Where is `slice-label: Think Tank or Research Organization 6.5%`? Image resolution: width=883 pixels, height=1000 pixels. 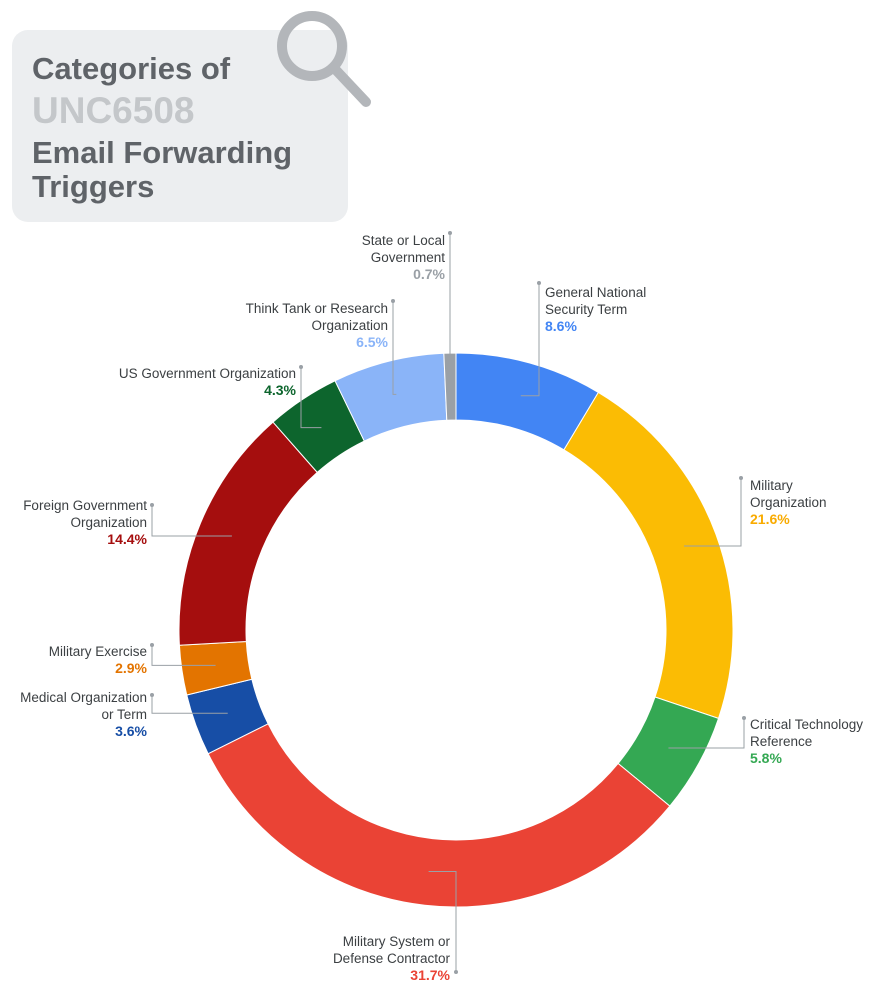
slice-label: Think Tank or Research Organization 6.5% is located at coordinates (308, 325).